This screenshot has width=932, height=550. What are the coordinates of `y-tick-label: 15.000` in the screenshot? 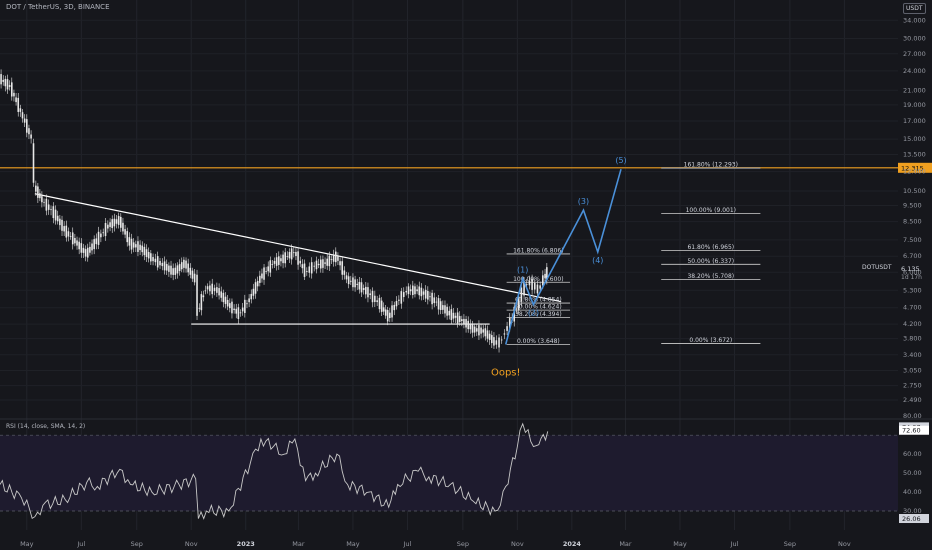 It's located at (914, 139).